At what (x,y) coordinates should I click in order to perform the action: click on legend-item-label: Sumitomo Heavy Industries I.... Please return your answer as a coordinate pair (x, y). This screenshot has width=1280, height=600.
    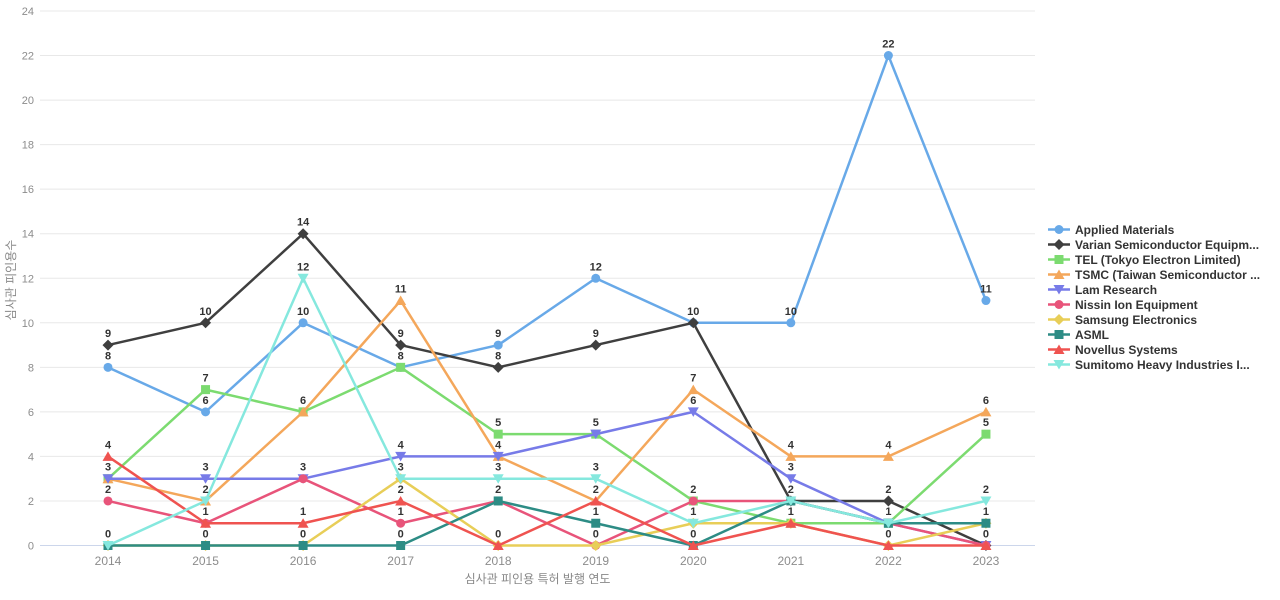
    Looking at the image, I should click on (1162, 364).